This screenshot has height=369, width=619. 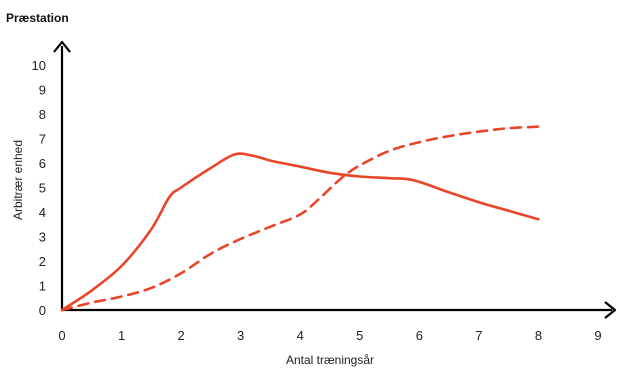 What do you see at coordinates (42, 163) in the screenshot?
I see `y-tick-label: 6` at bounding box center [42, 163].